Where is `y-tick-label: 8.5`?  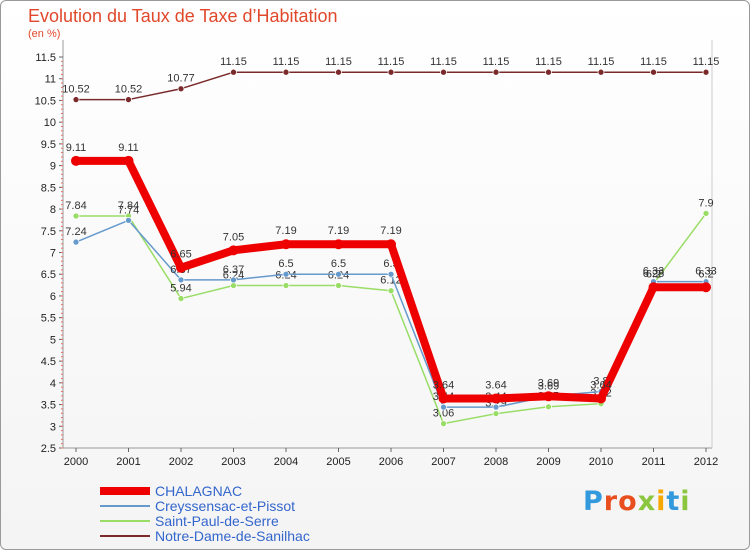
y-tick-label: 8.5 is located at coordinates (48, 188).